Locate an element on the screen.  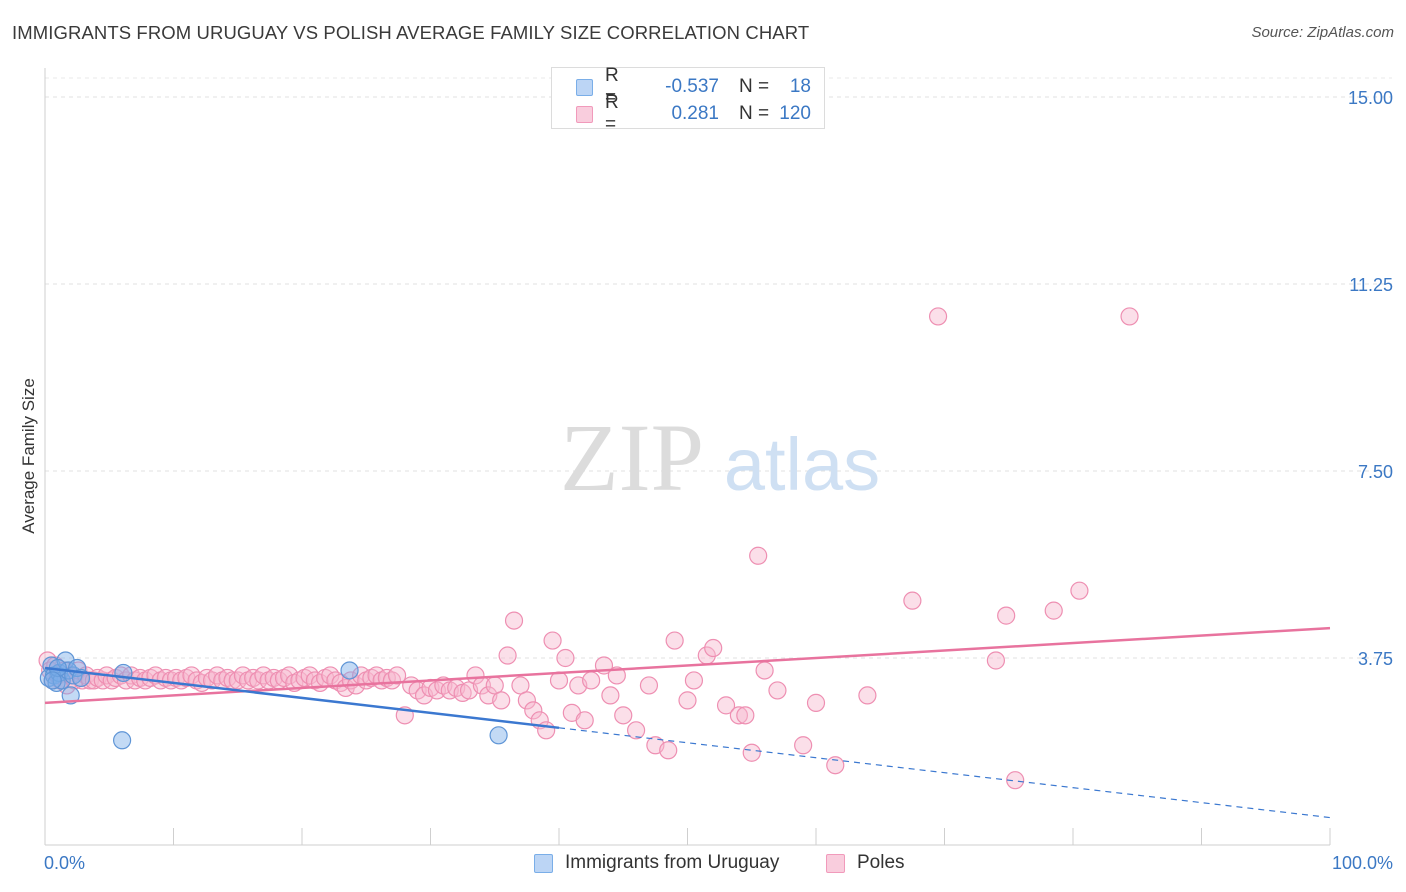
correlation-legend: R = -0.537 N = 18 R = 0.281 N = 120 is located at coordinates (688, 100).